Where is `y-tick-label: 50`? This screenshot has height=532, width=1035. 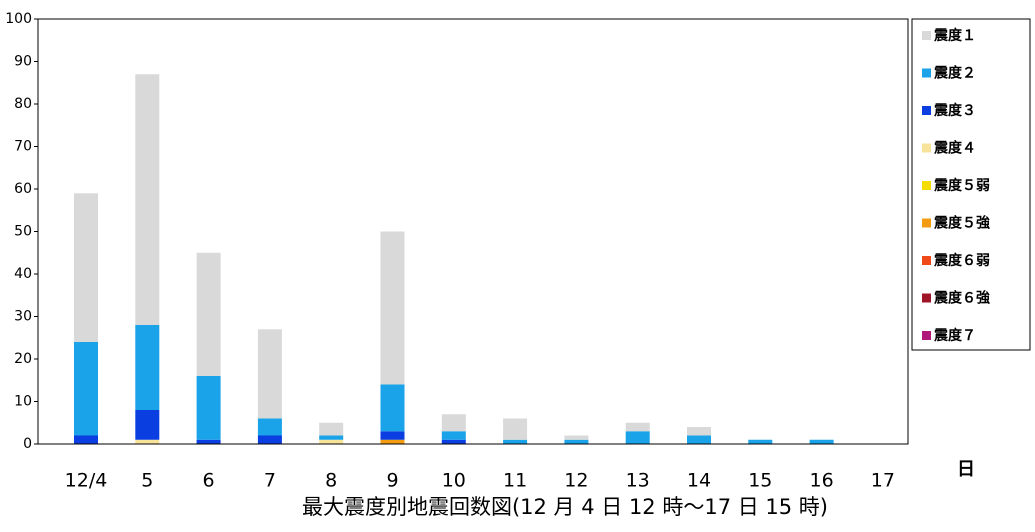 y-tick-label: 50 is located at coordinates (23, 232).